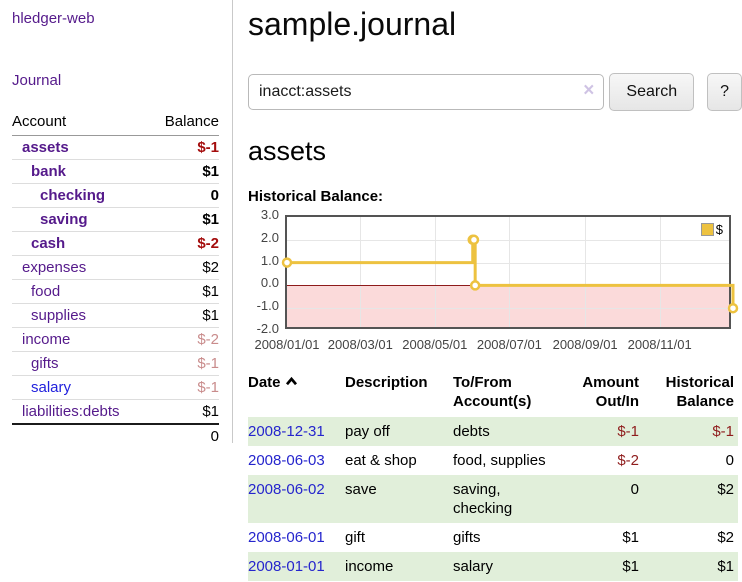 The height and width of the screenshot is (582, 742). Describe the element at coordinates (267, 328) in the screenshot. I see `y-axis-tick-label: -2.0` at that location.